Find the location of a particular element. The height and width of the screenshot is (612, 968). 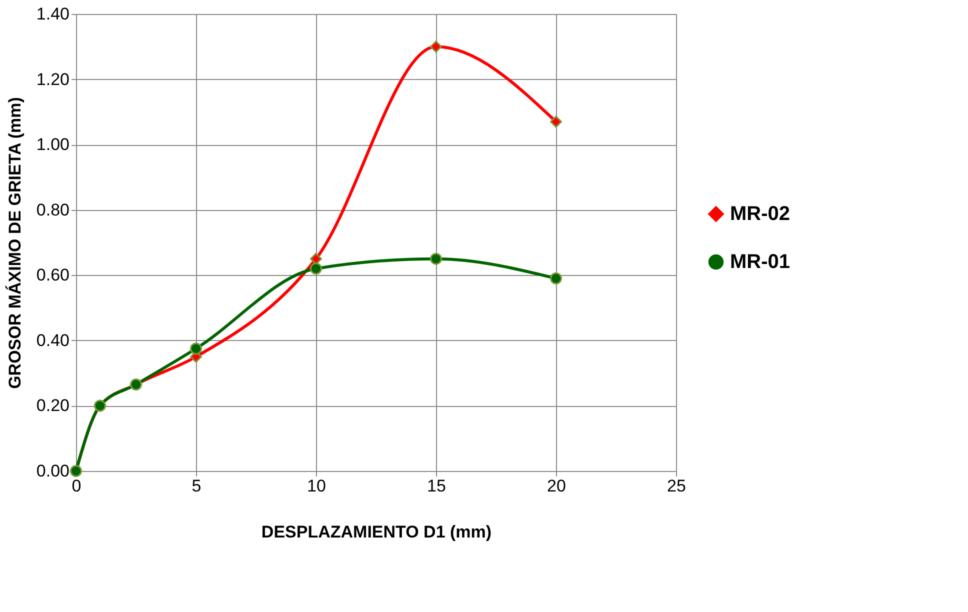

x-tick-label: 25 is located at coordinates (676, 486).